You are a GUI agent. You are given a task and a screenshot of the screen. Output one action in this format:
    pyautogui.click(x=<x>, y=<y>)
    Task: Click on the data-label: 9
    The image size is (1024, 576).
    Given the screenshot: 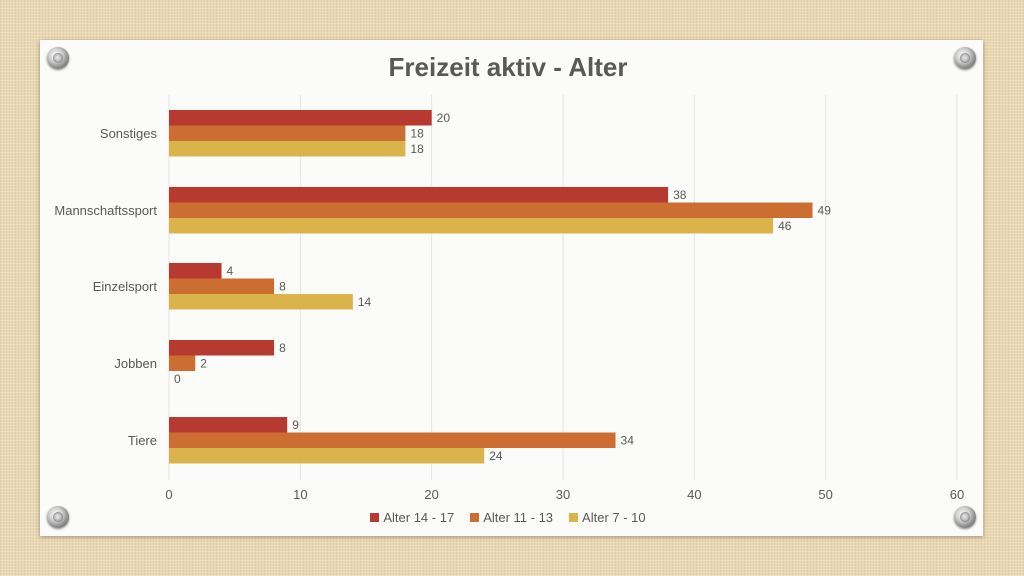 What is the action you would take?
    pyautogui.click(x=295, y=425)
    